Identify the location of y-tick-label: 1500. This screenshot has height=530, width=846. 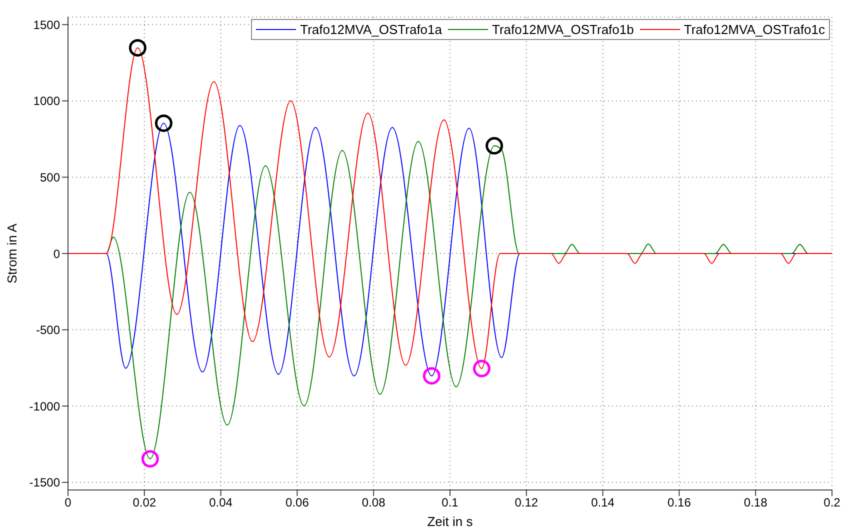
(46, 25).